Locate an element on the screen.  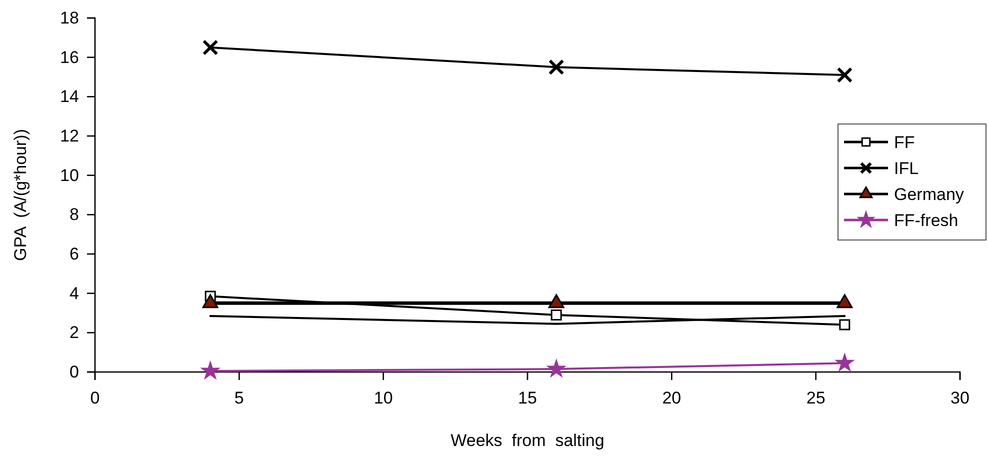
x-axis-title: Weeks from salting is located at coordinates (527, 440).